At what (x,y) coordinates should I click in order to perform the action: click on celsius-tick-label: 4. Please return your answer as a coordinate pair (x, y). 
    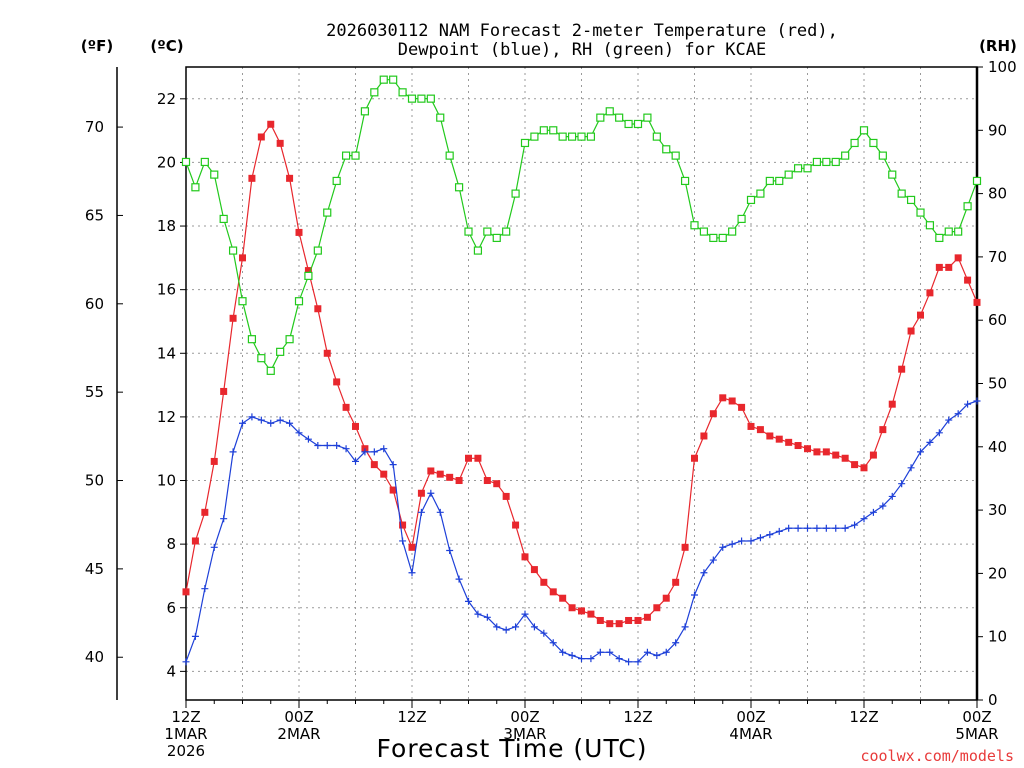
    Looking at the image, I should click on (171, 671).